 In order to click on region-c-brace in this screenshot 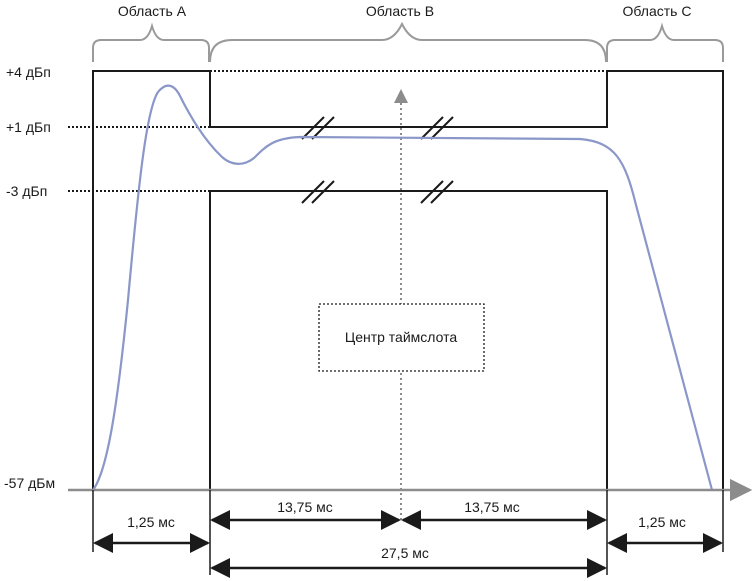, I will do `click(665, 42)`.